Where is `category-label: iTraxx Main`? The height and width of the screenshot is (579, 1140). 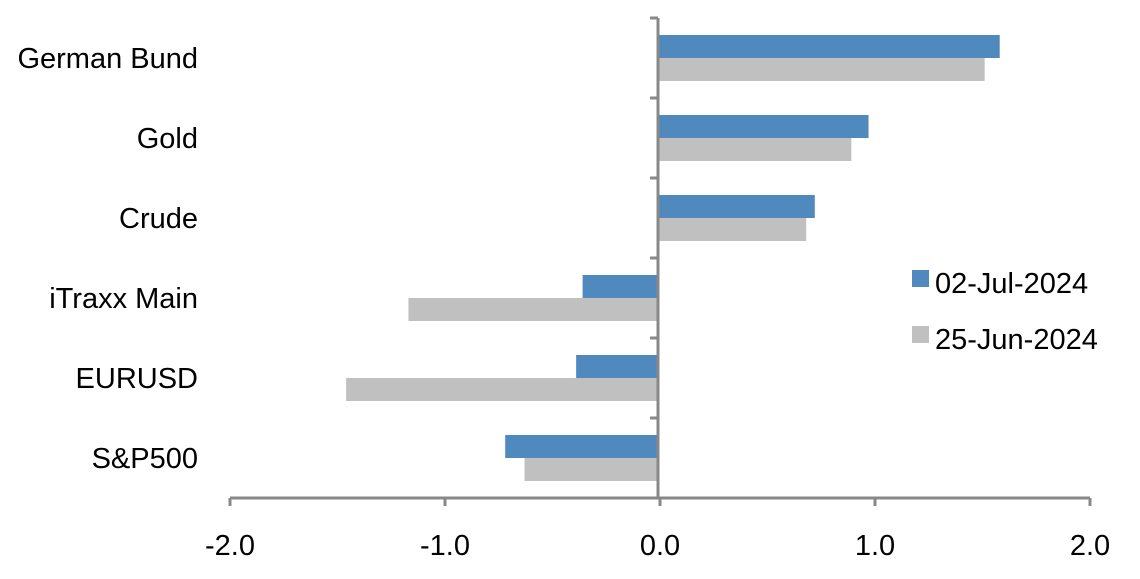
category-label: iTraxx Main is located at coordinates (123, 299).